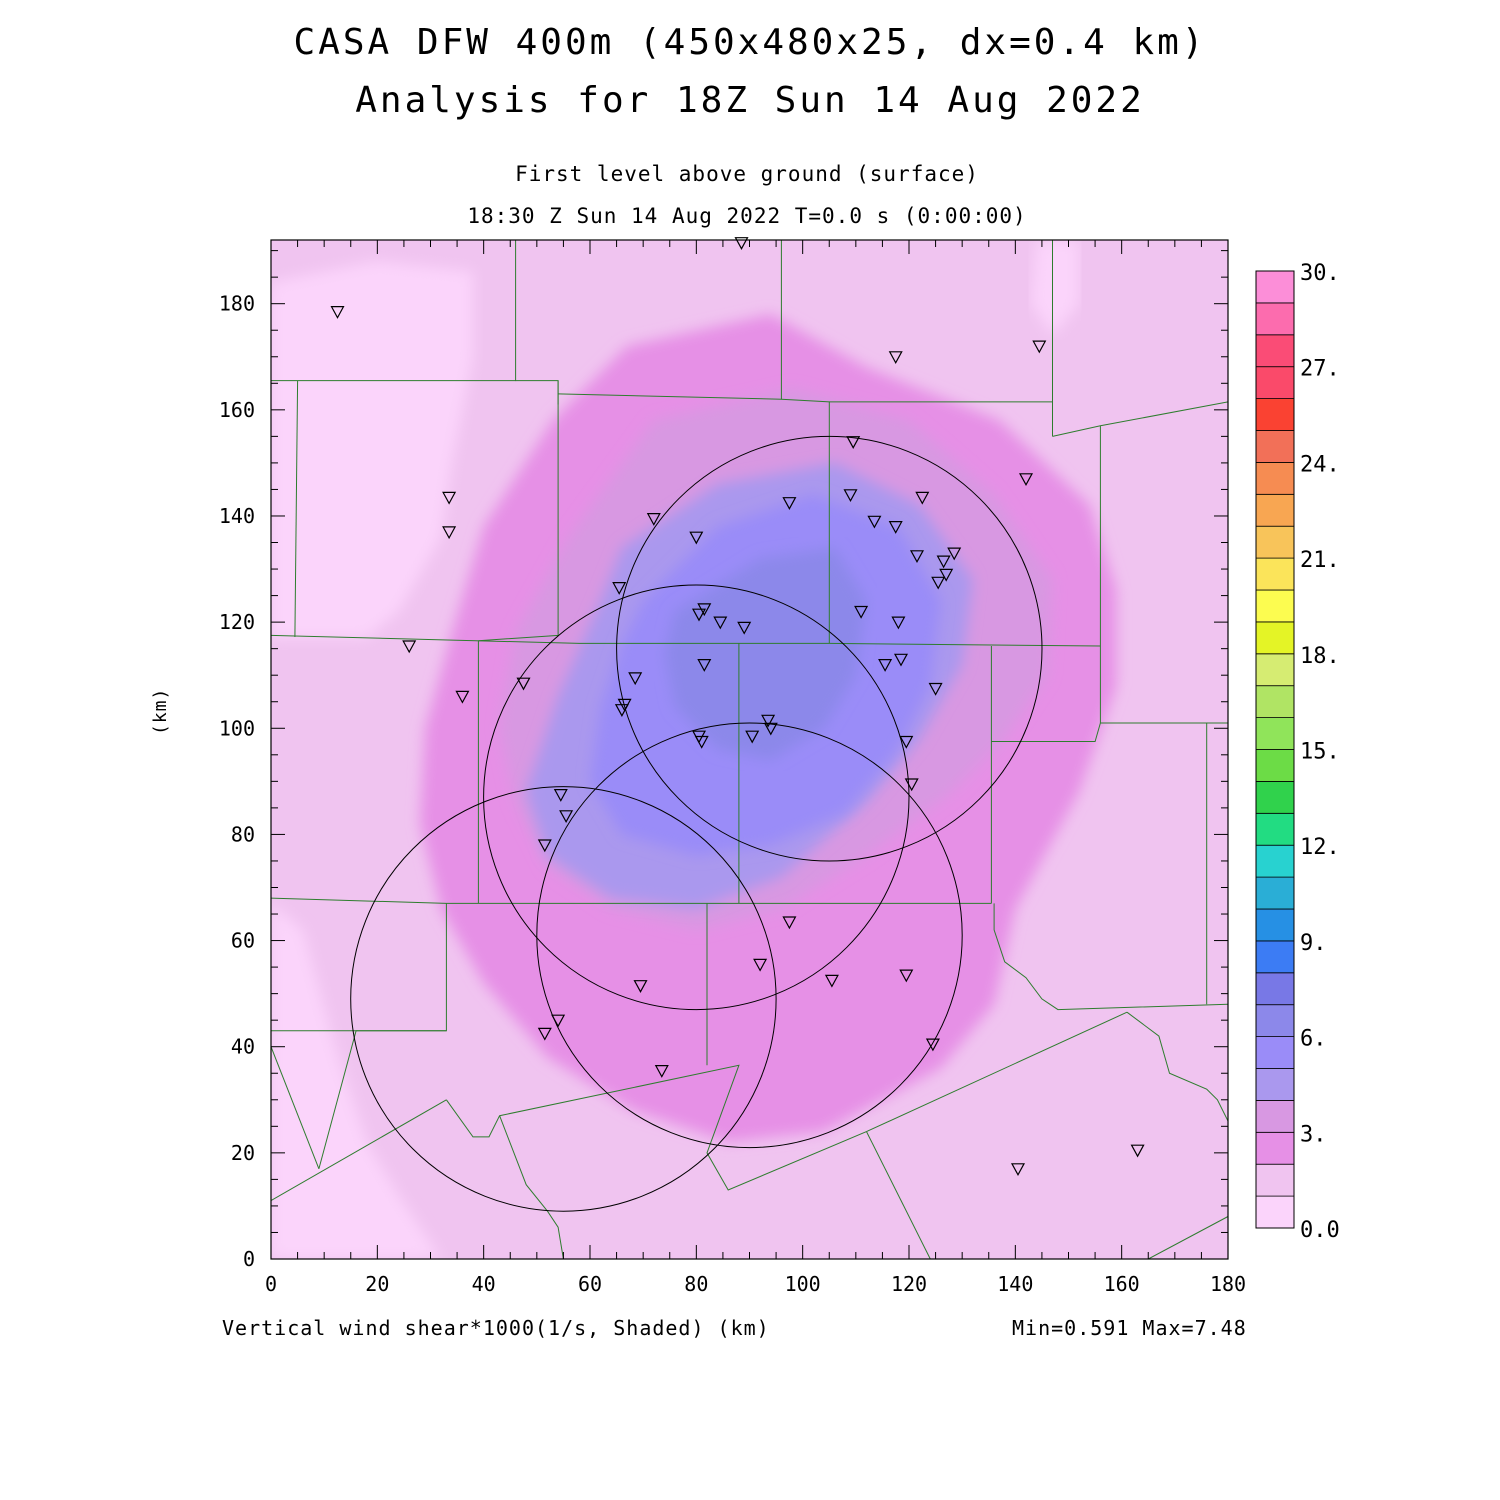  I want to click on colorbar-frame, so click(1275, 749).